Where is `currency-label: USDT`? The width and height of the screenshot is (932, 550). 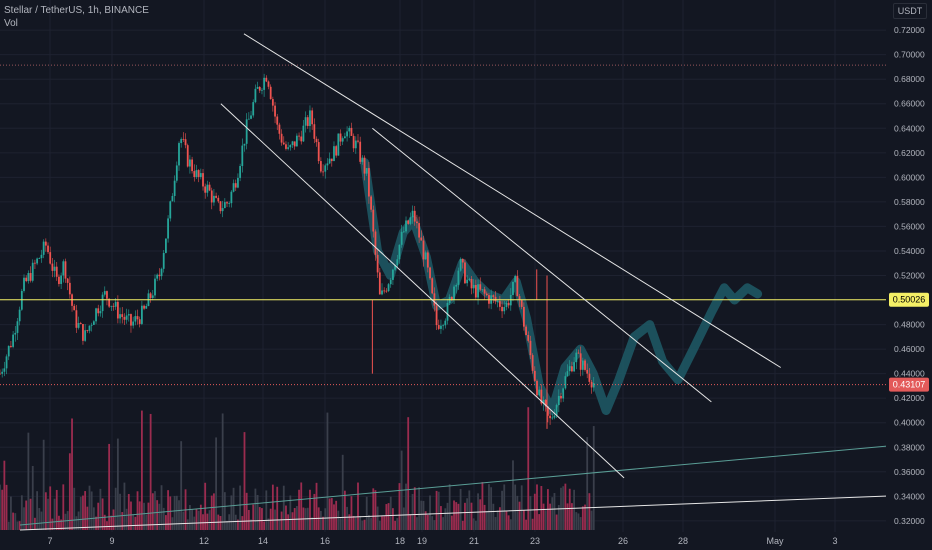 currency-label: USDT is located at coordinates (910, 11).